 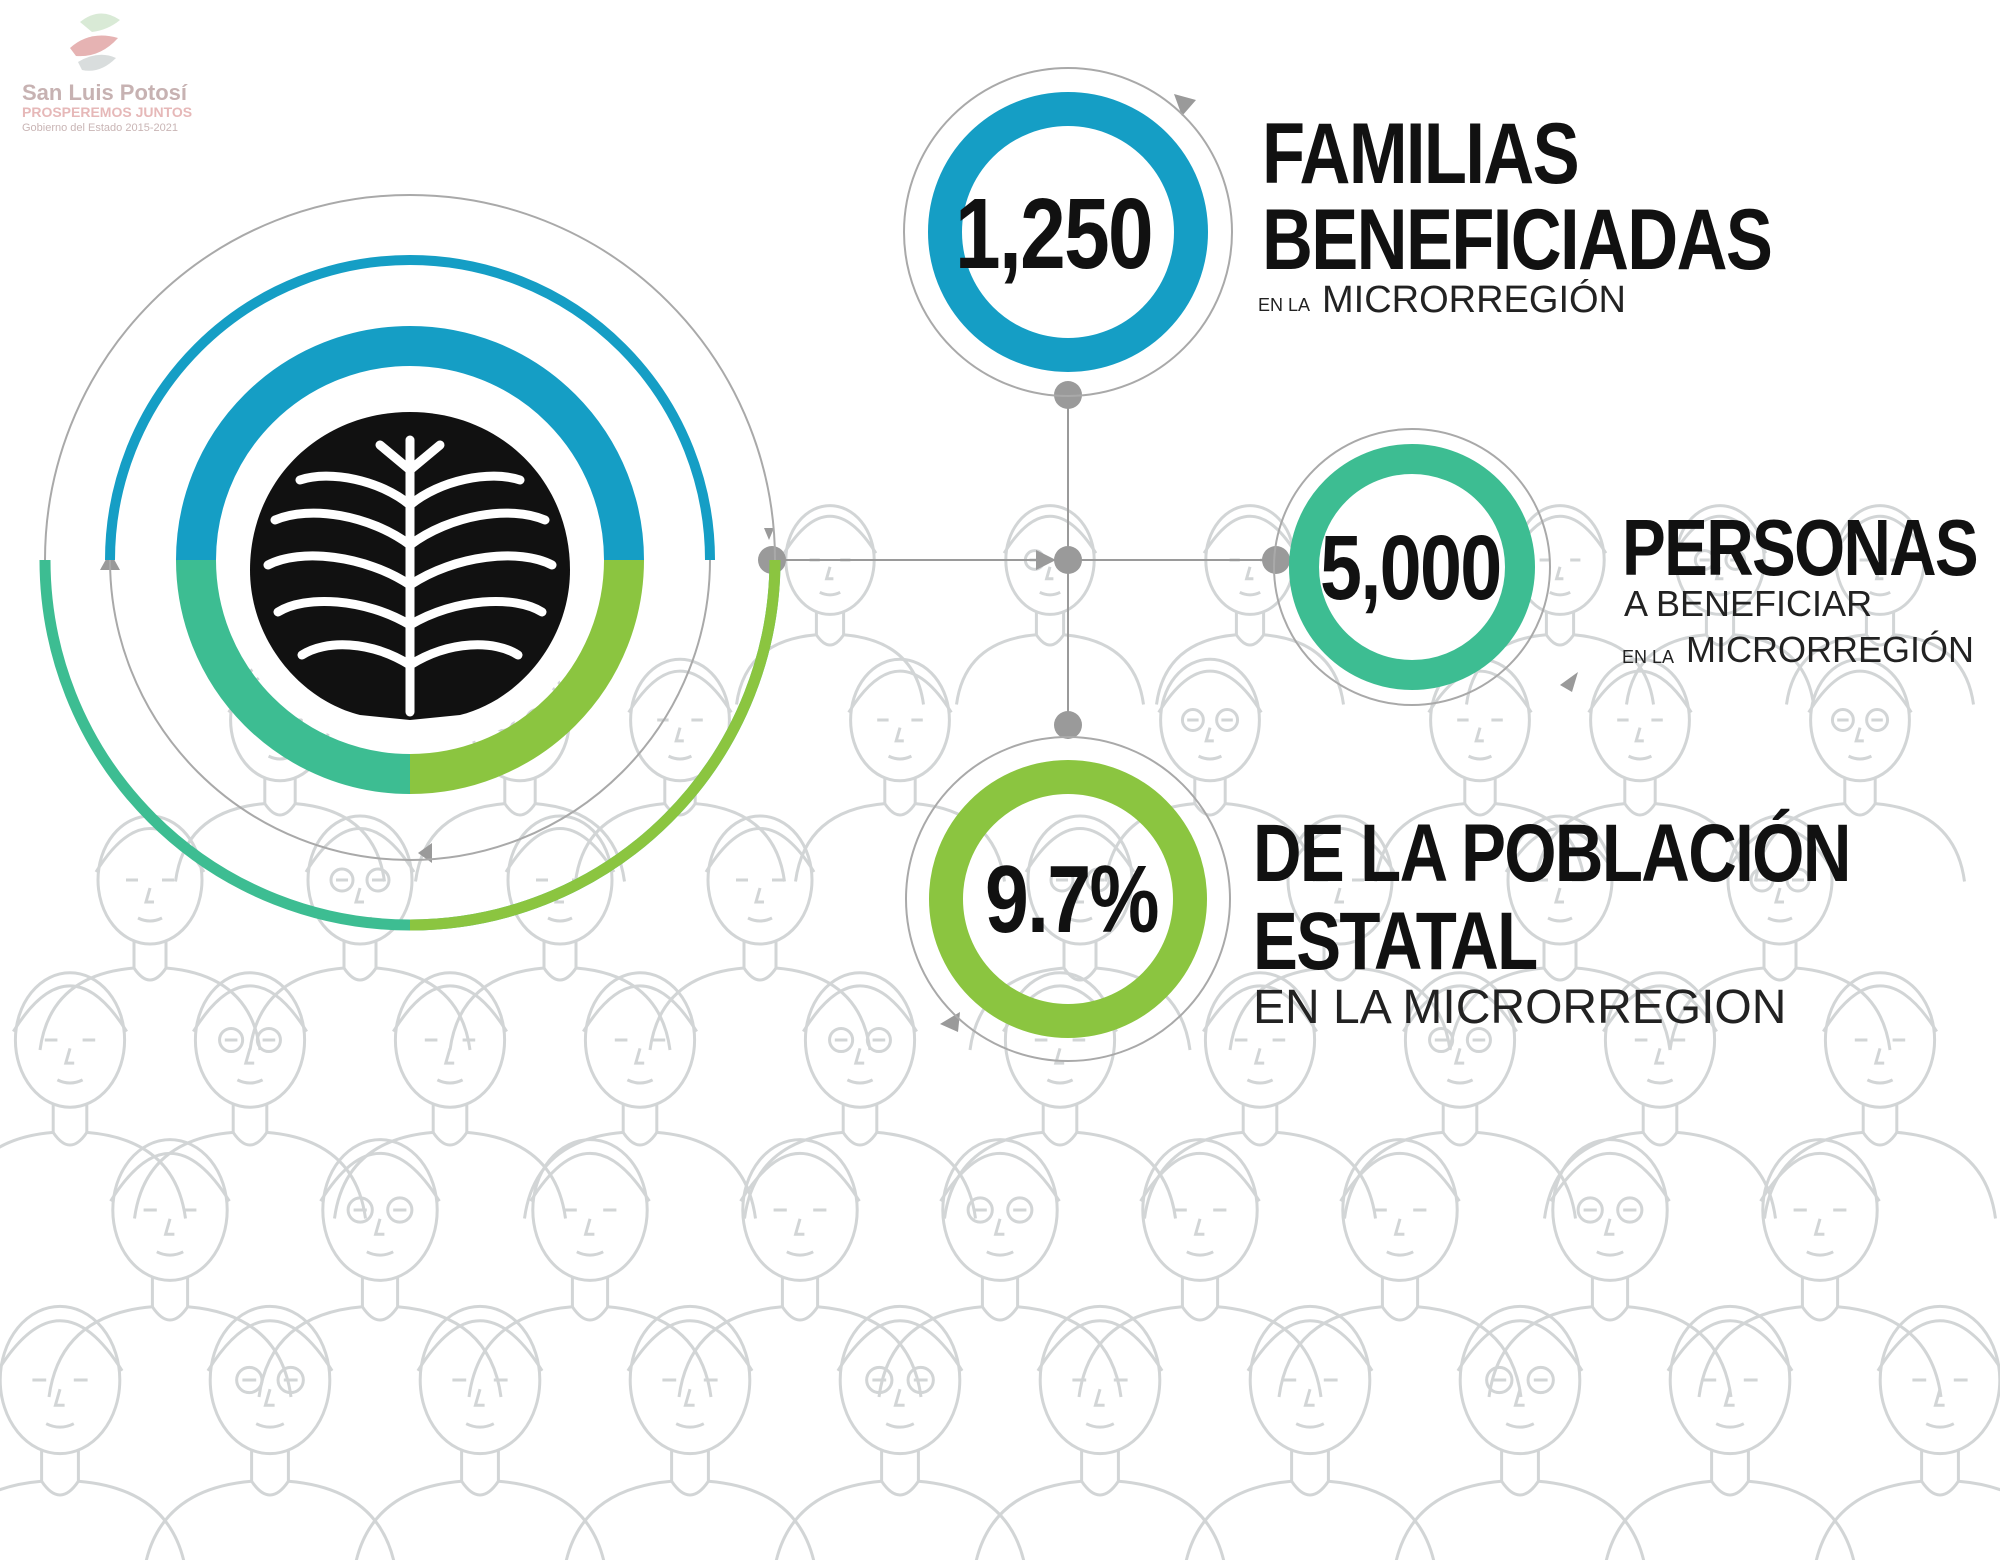 I want to click on families-value: 1,250, so click(x=1054, y=234).